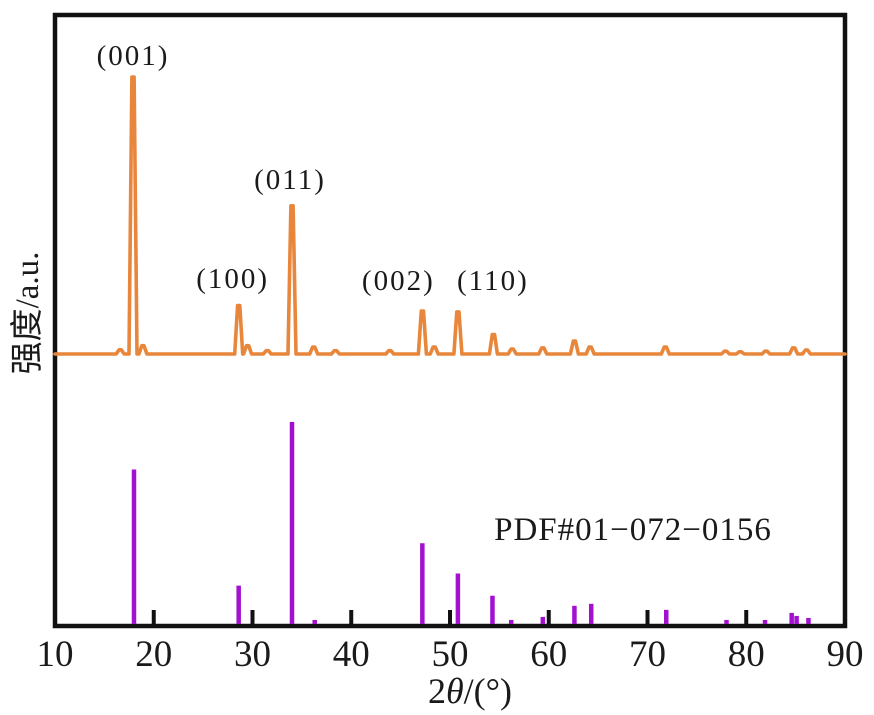 The image size is (874, 715). Describe the element at coordinates (252, 654) in the screenshot. I see `x-tick-label: 30` at that location.